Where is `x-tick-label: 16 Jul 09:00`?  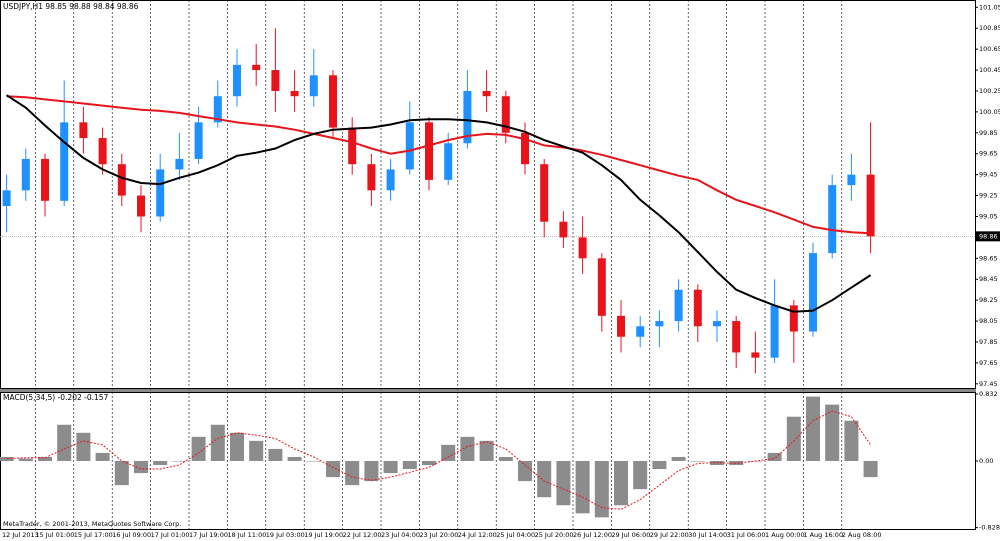 x-tick-label: 16 Jul 09:00 is located at coordinates (131, 535).